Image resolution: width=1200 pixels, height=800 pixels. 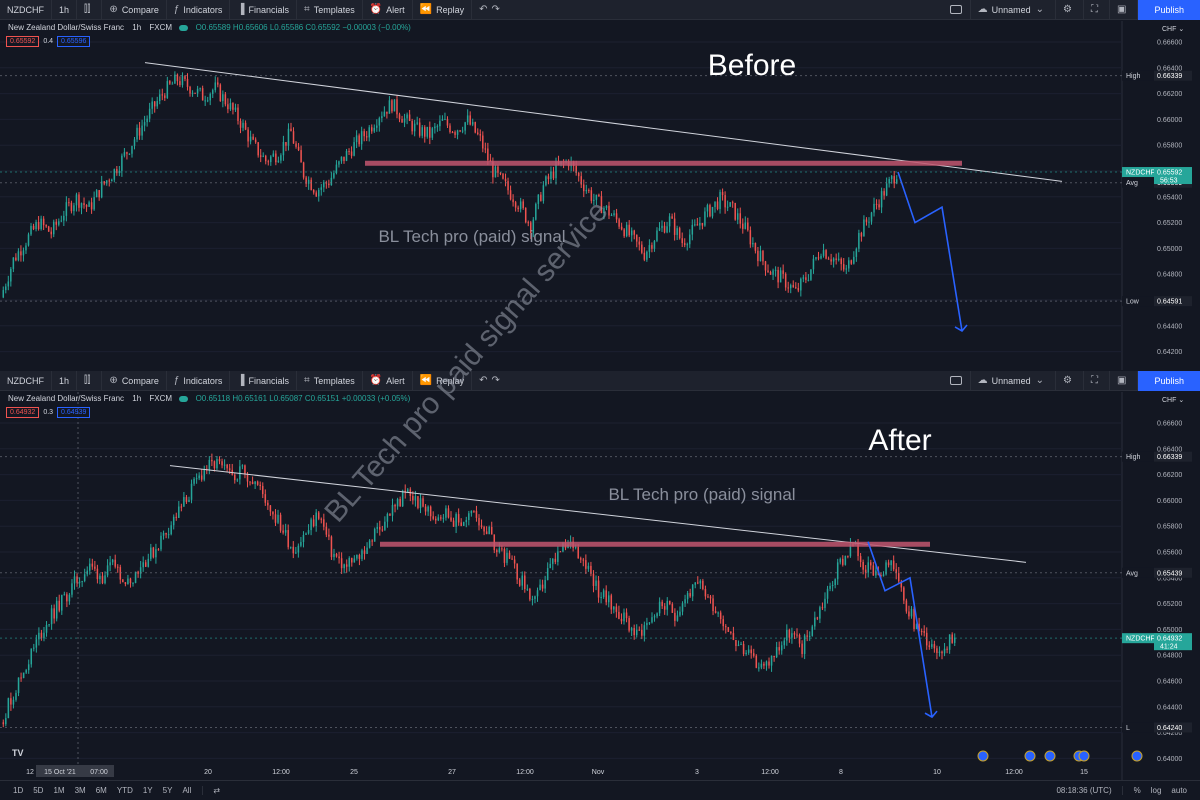 What do you see at coordinates (1156, 790) in the screenshot?
I see `log-toggle: log` at bounding box center [1156, 790].